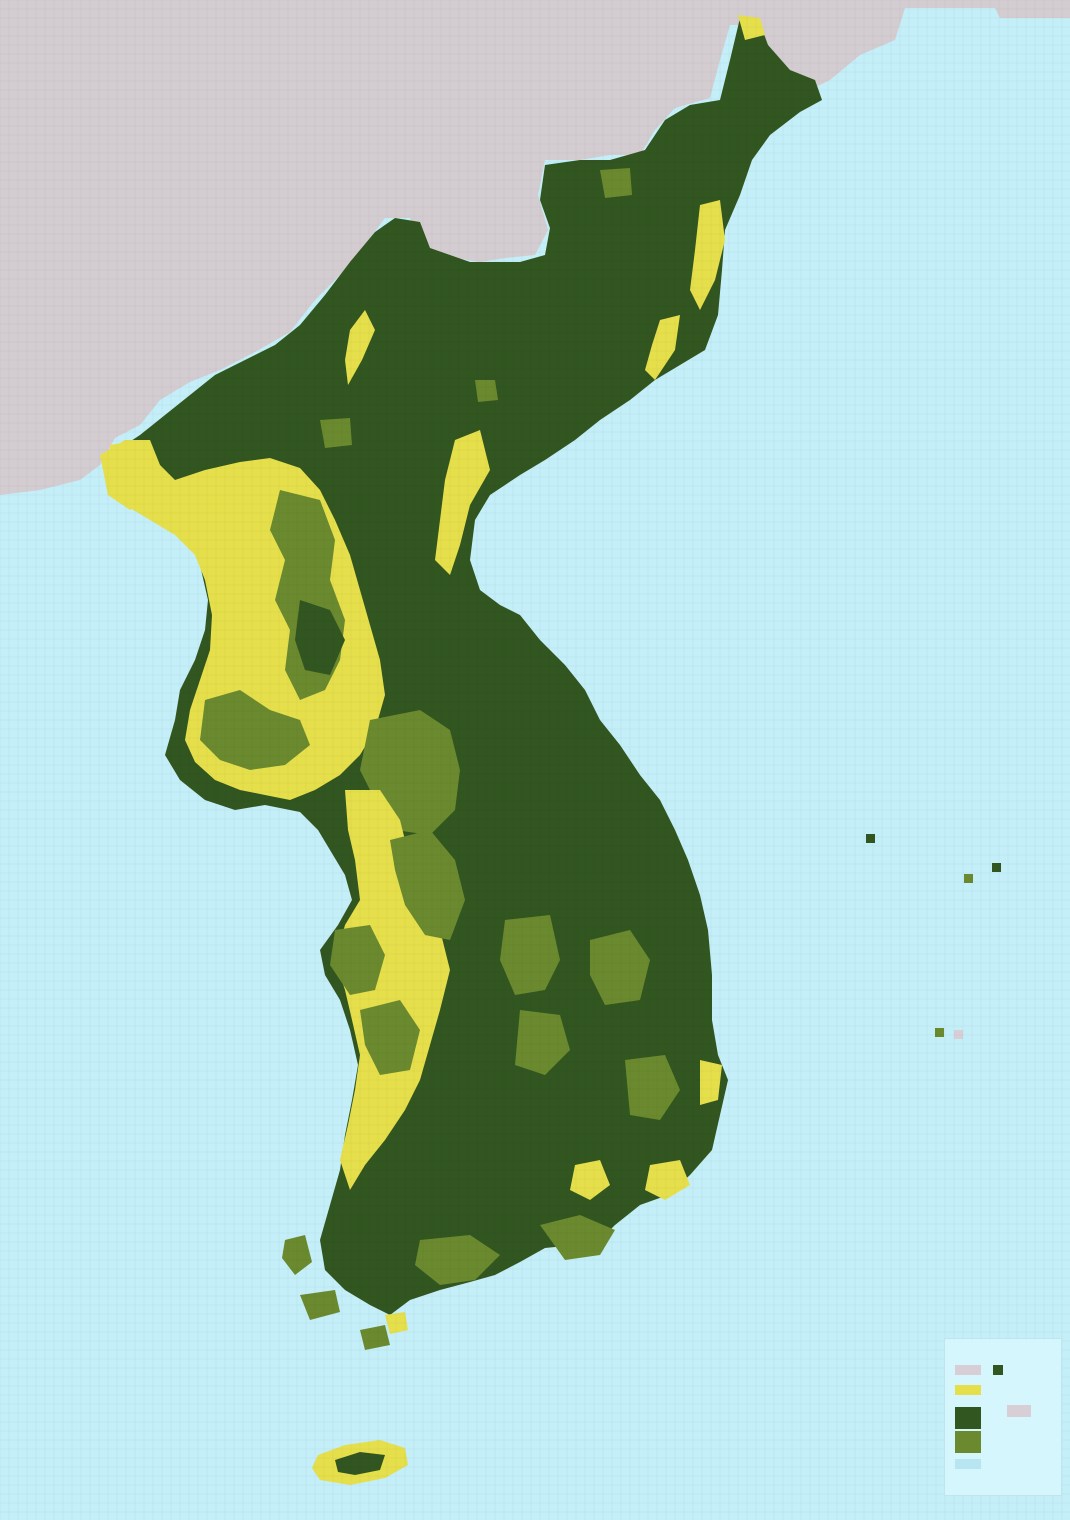 The image size is (1070, 1520). I want to click on legend-swatch-mixed, so click(968, 1442).